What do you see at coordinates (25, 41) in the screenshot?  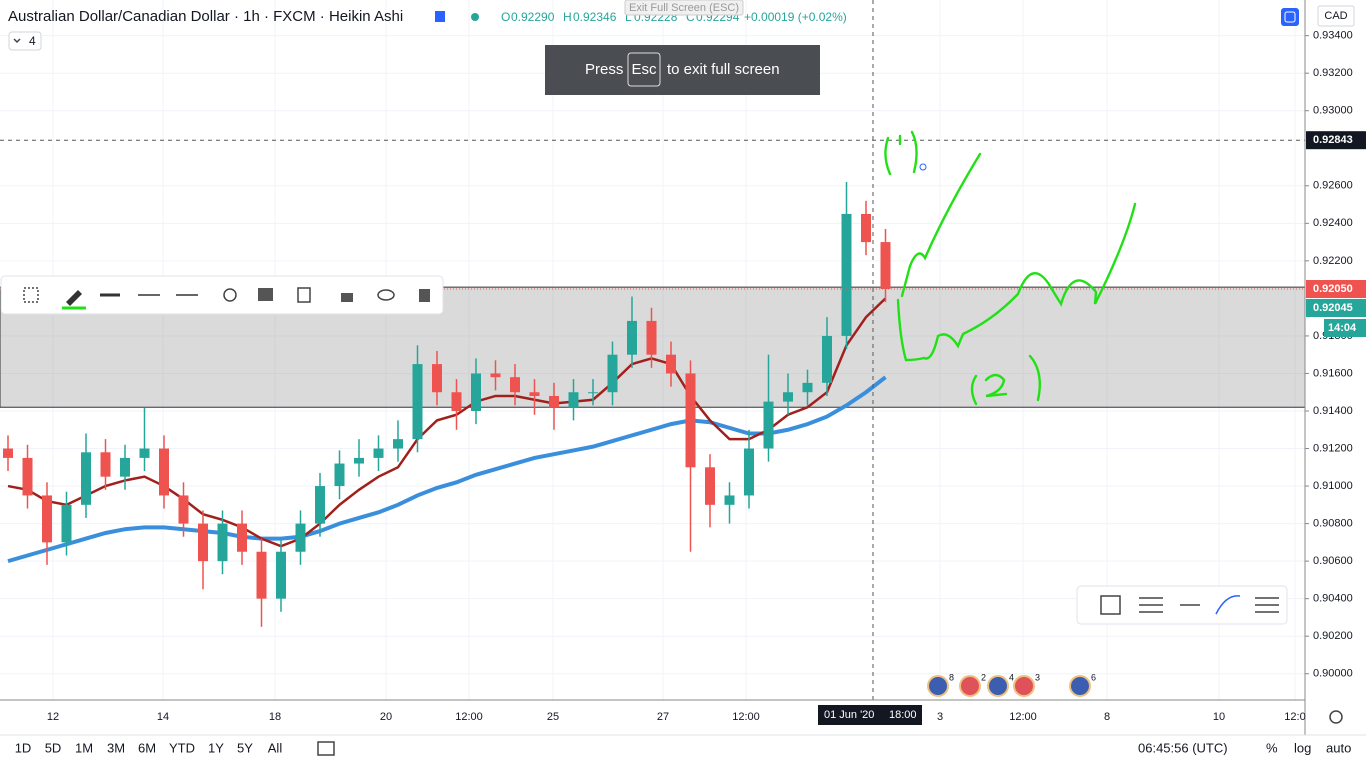 I see `indicators-toggle` at bounding box center [25, 41].